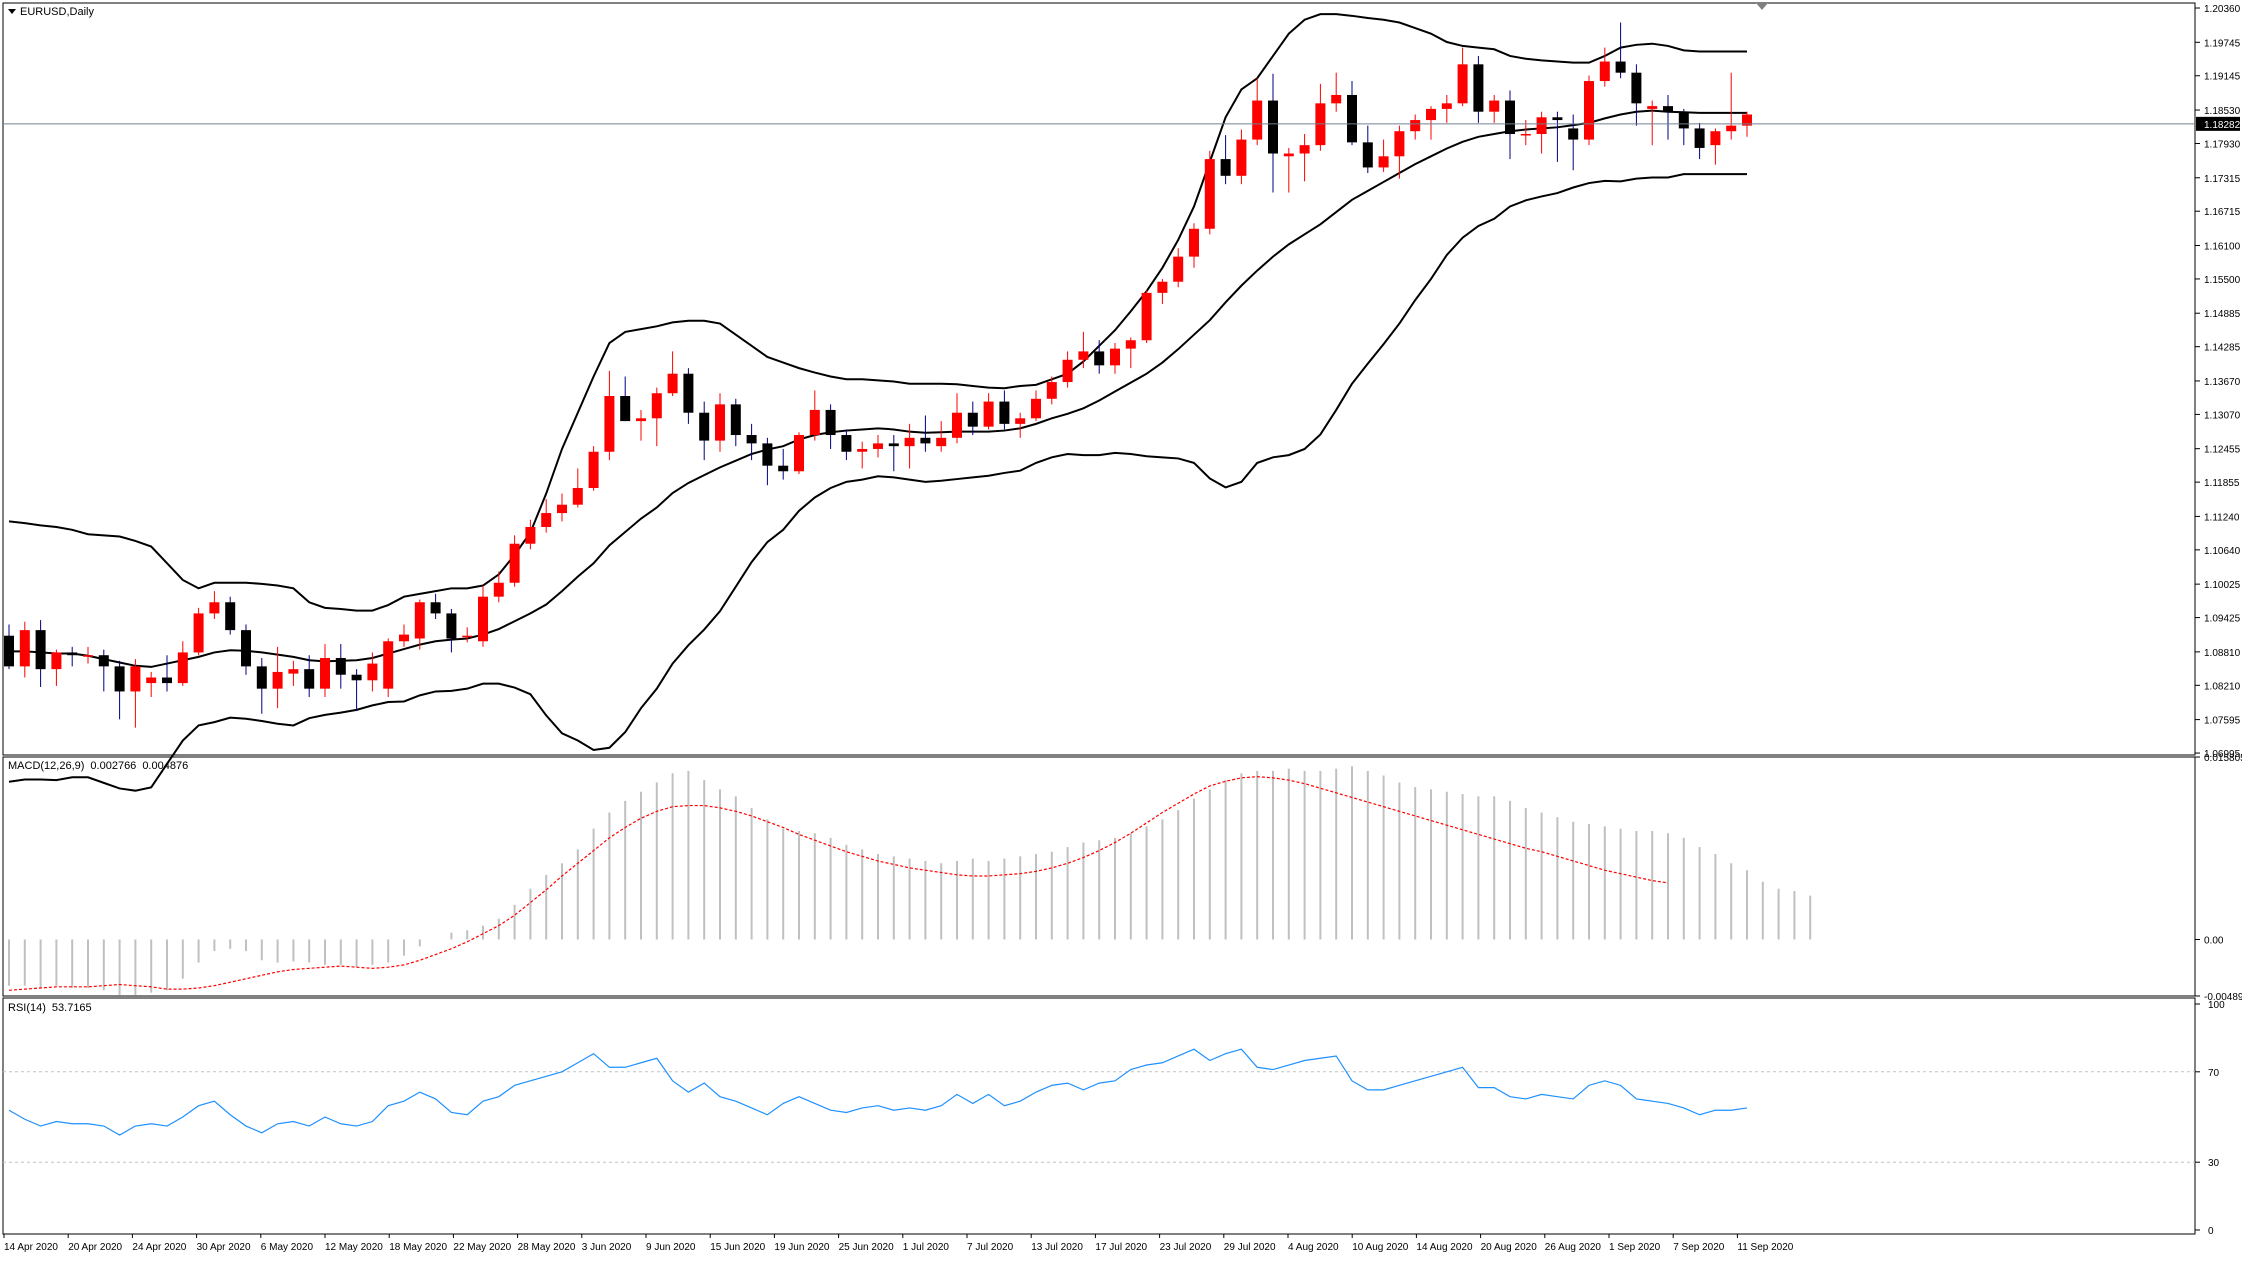 Image resolution: width=2242 pixels, height=1264 pixels. Describe the element at coordinates (46, 766) in the screenshot. I see `macd-name: MACD(12,26,9)` at that location.